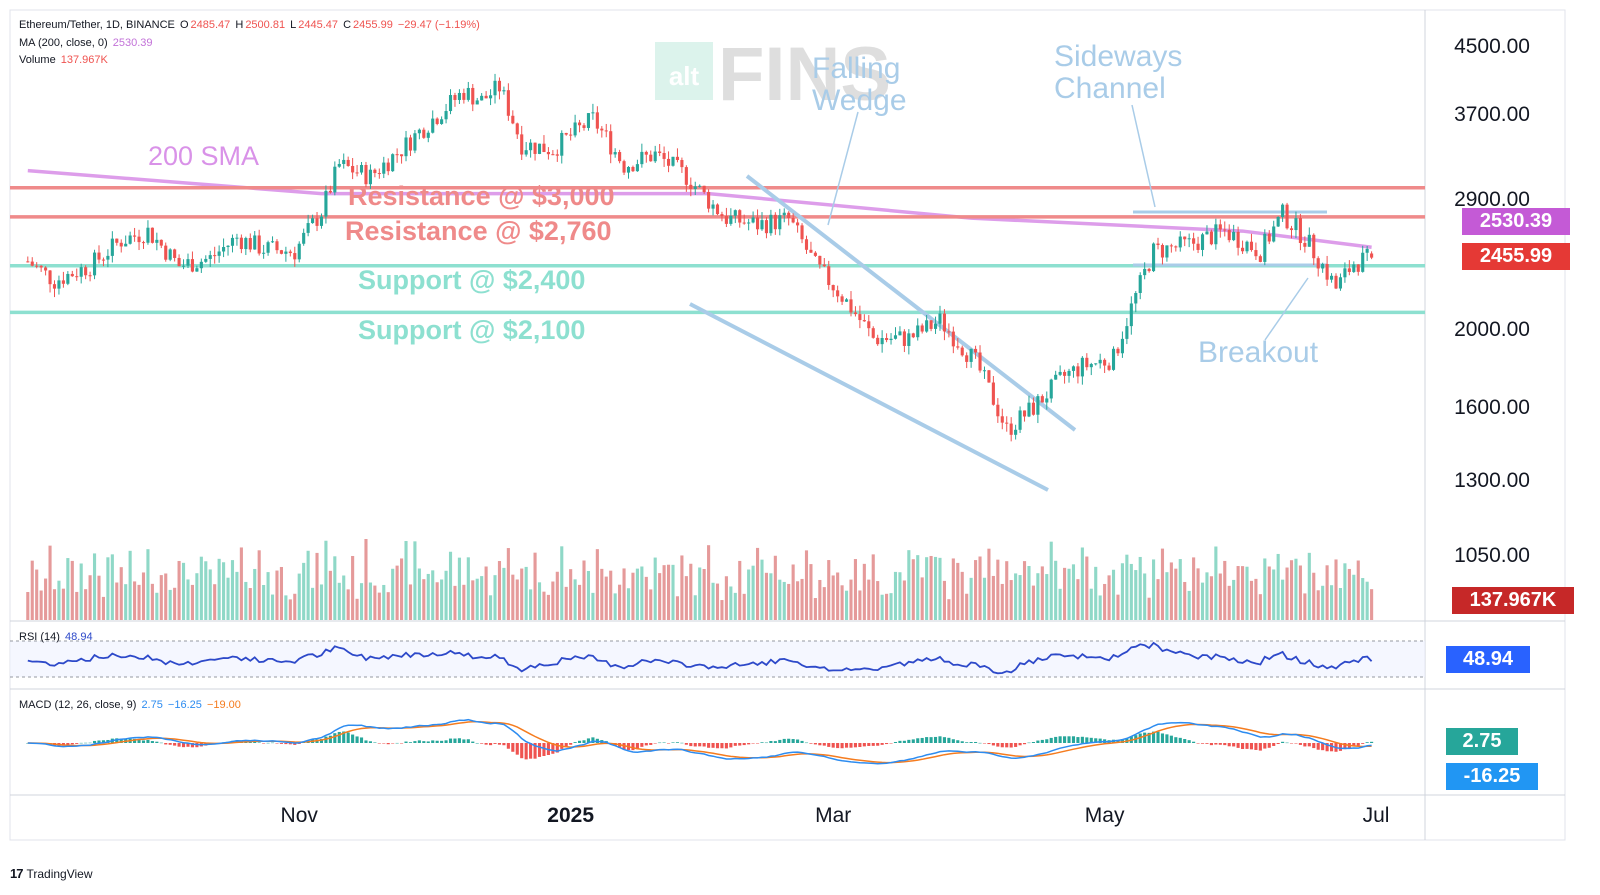 The height and width of the screenshot is (895, 1600). Describe the element at coordinates (684, 71) in the screenshot. I see `watermark-box` at that location.